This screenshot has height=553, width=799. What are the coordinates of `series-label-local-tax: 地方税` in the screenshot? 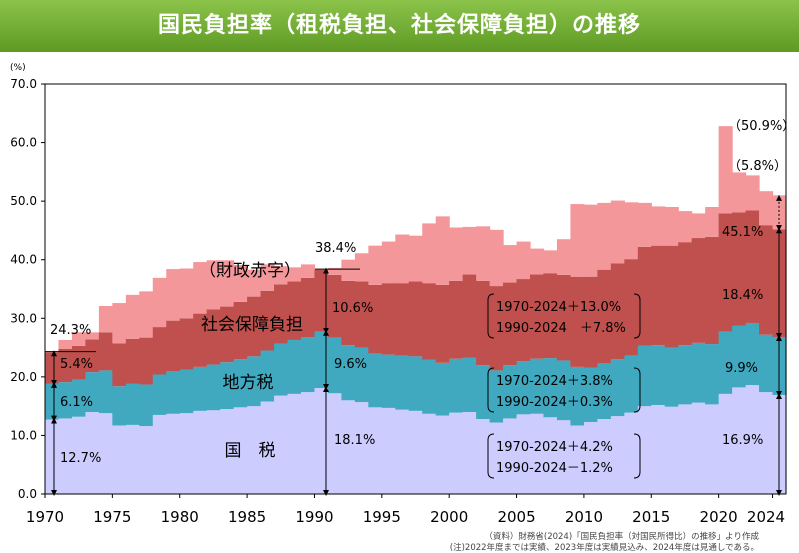 It's located at (248, 383).